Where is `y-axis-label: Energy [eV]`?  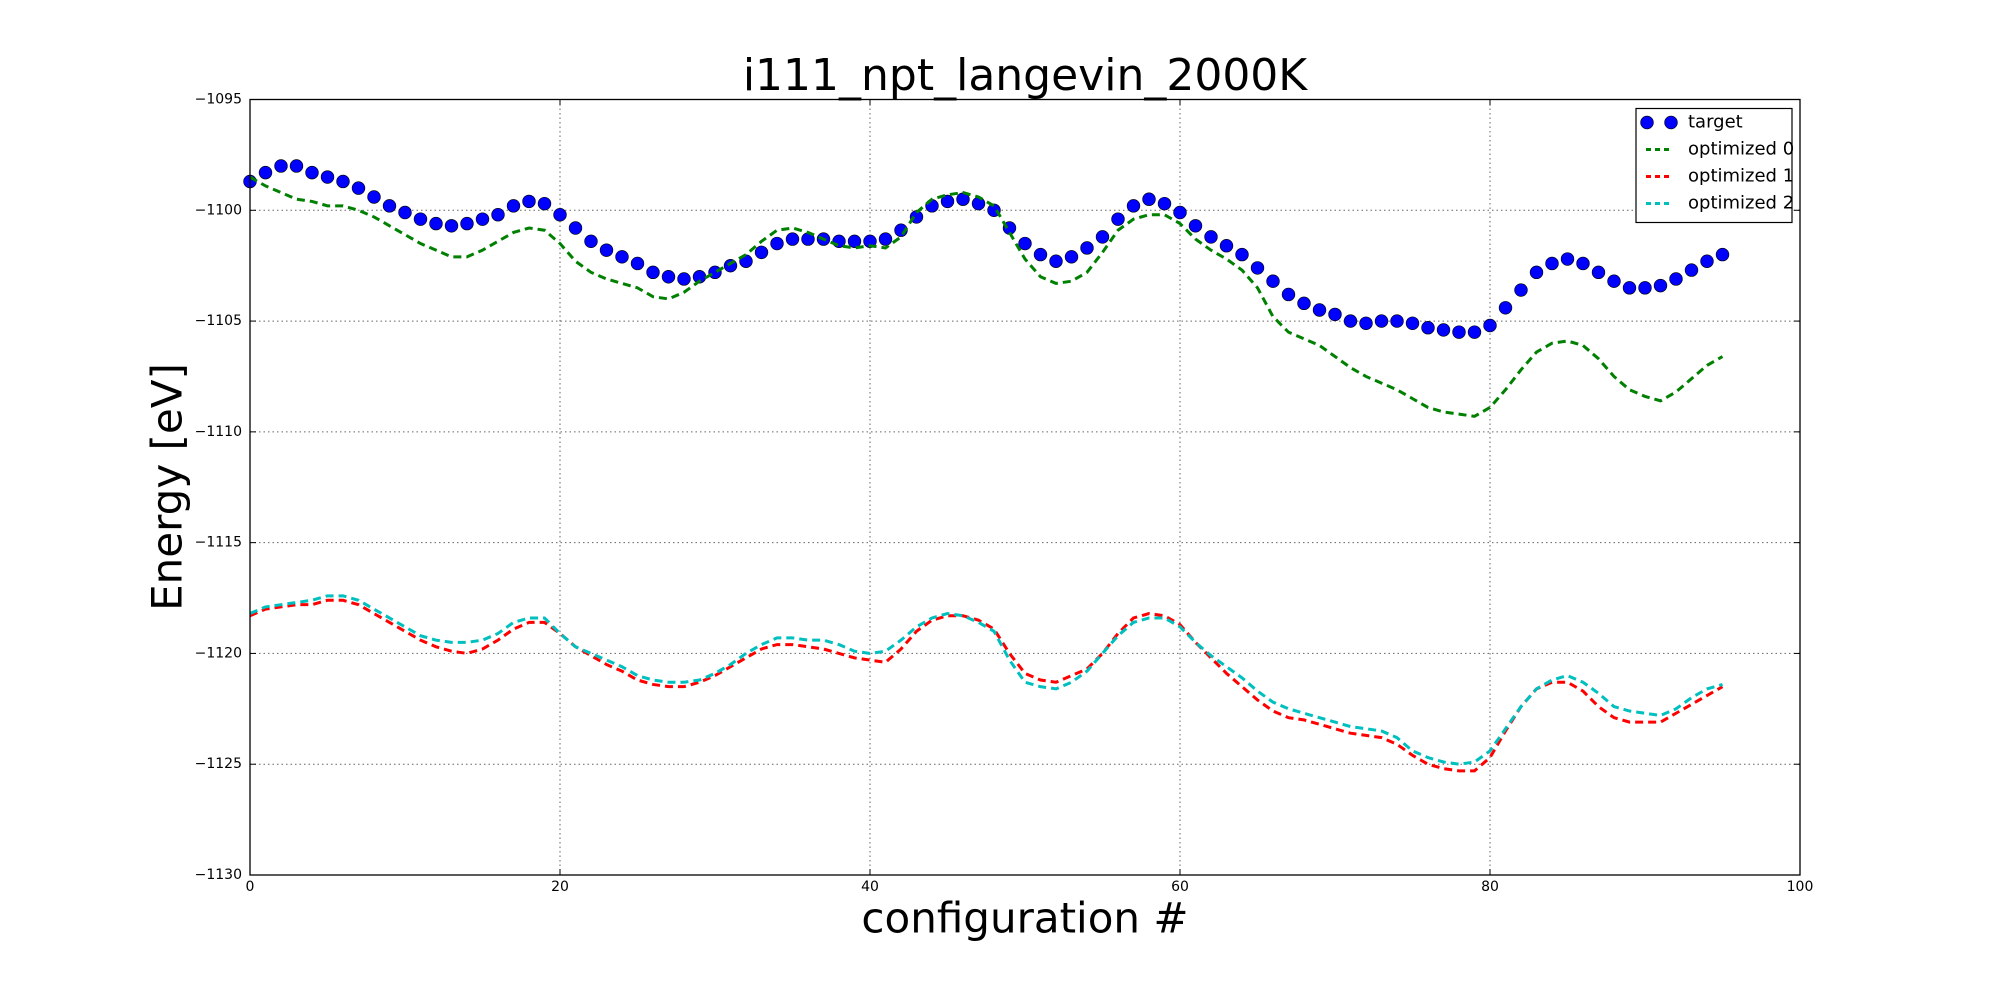 y-axis-label: Energy [eV] is located at coordinates (167, 487).